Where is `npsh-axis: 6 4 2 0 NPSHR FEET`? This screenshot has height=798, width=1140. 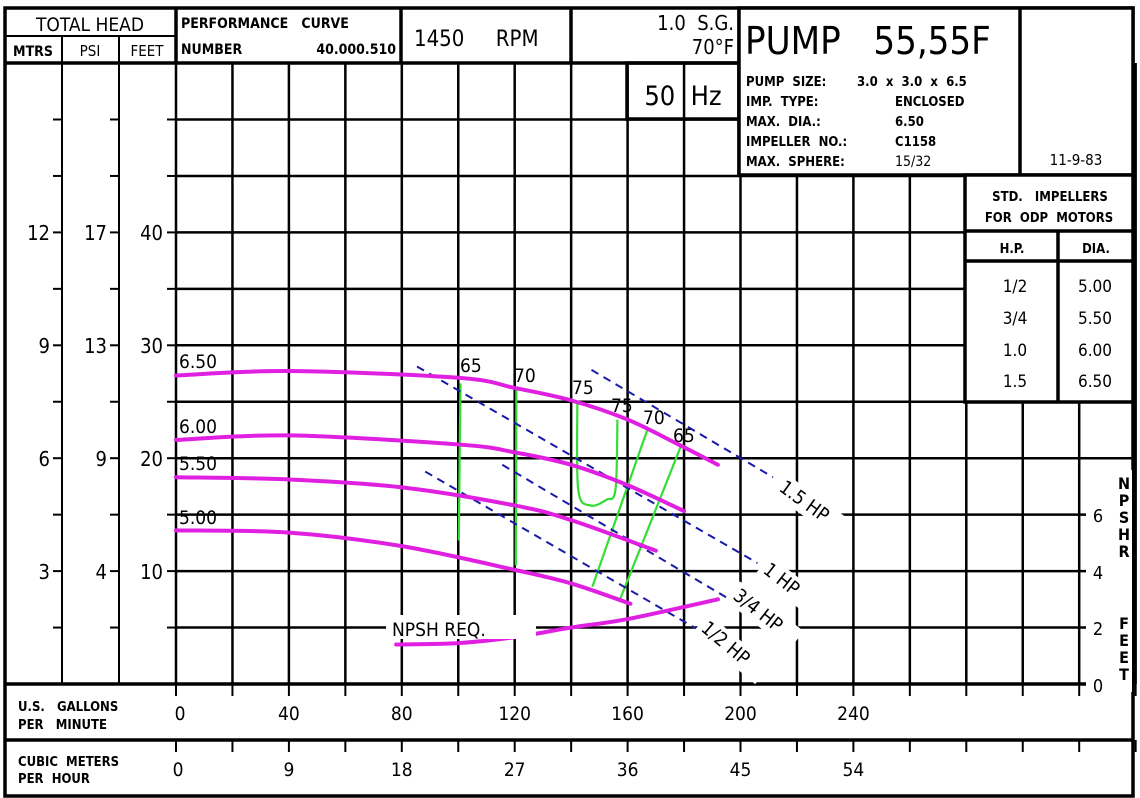 npsh-axis: 6 4 2 0 NPSHR FEET is located at coordinates (1110, 583).